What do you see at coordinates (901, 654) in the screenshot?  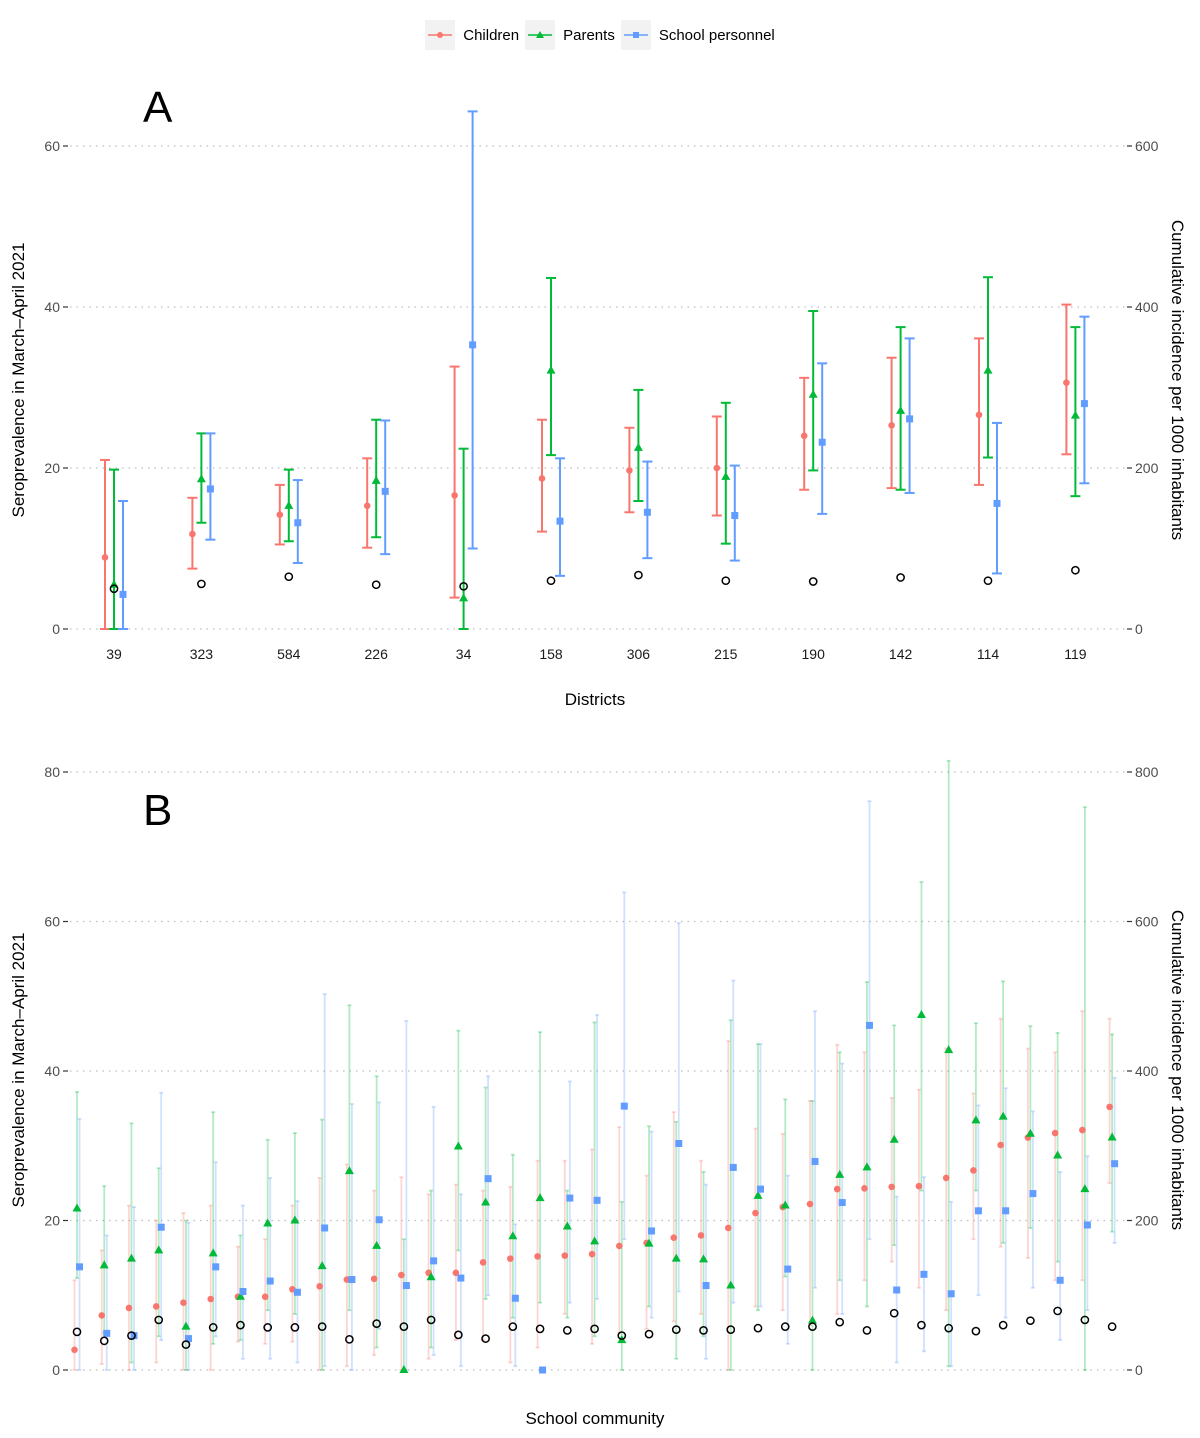 I see `x-tick-label: 142` at bounding box center [901, 654].